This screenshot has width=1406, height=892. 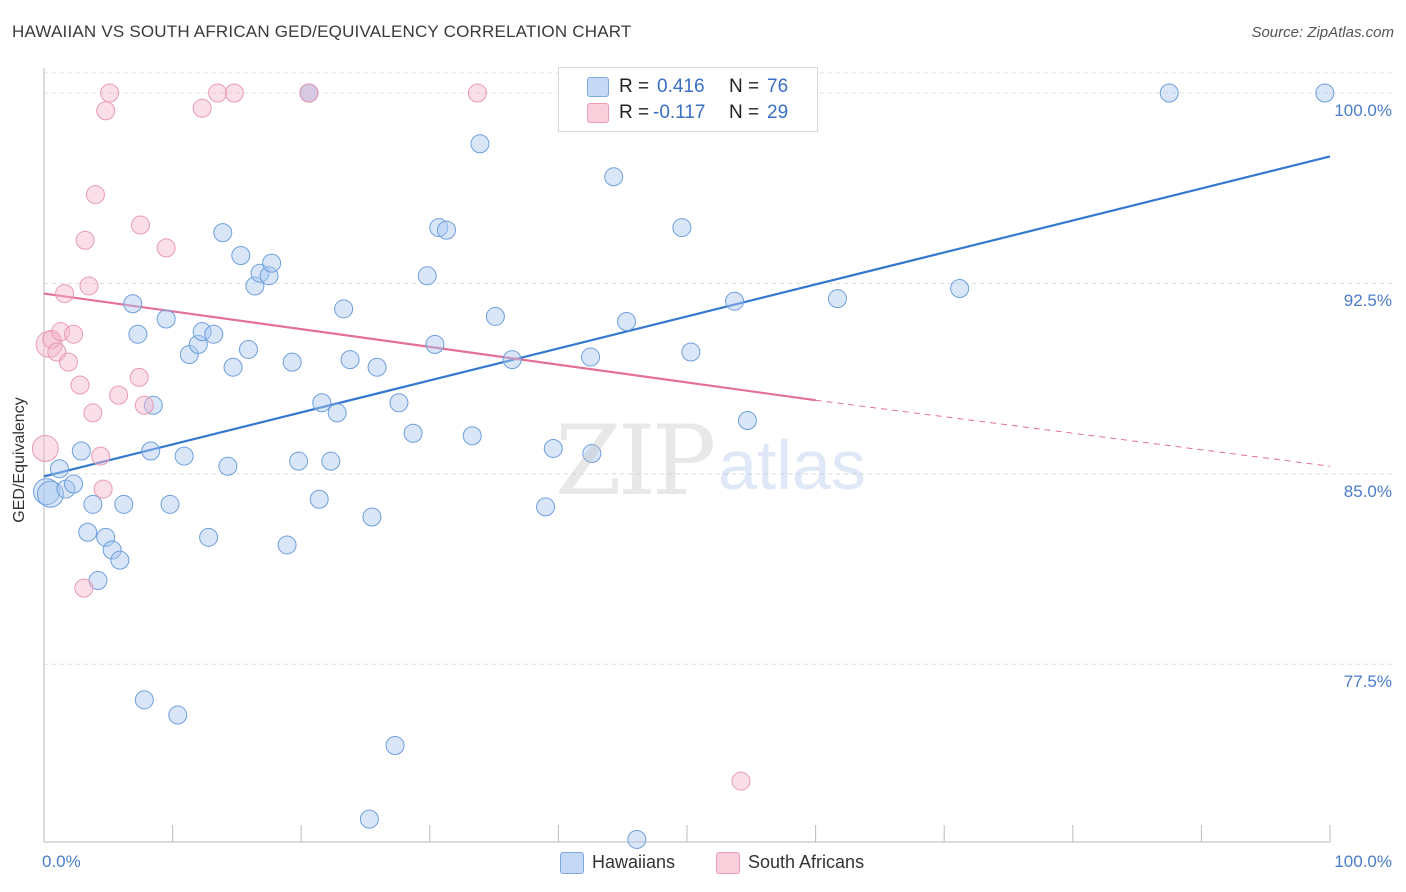 What do you see at coordinates (1363, 861) in the screenshot?
I see `x-tick-label-max: 100.0%` at bounding box center [1363, 861].